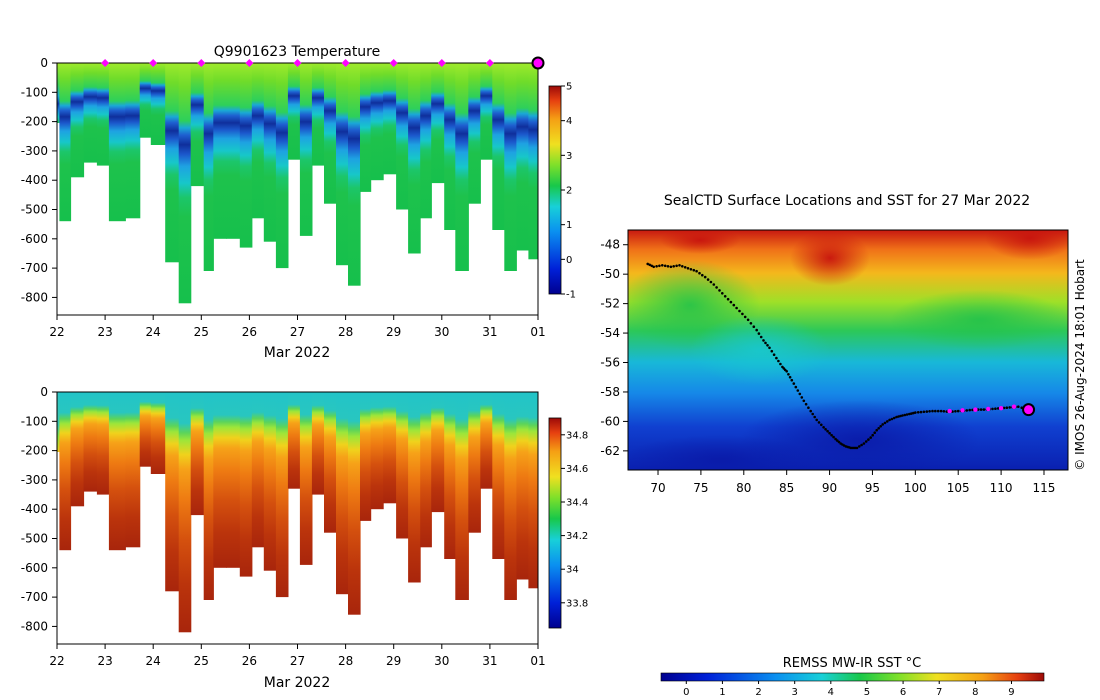  What do you see at coordinates (34, 210) in the screenshot?
I see `y-tick-label: -500` at bounding box center [34, 210].